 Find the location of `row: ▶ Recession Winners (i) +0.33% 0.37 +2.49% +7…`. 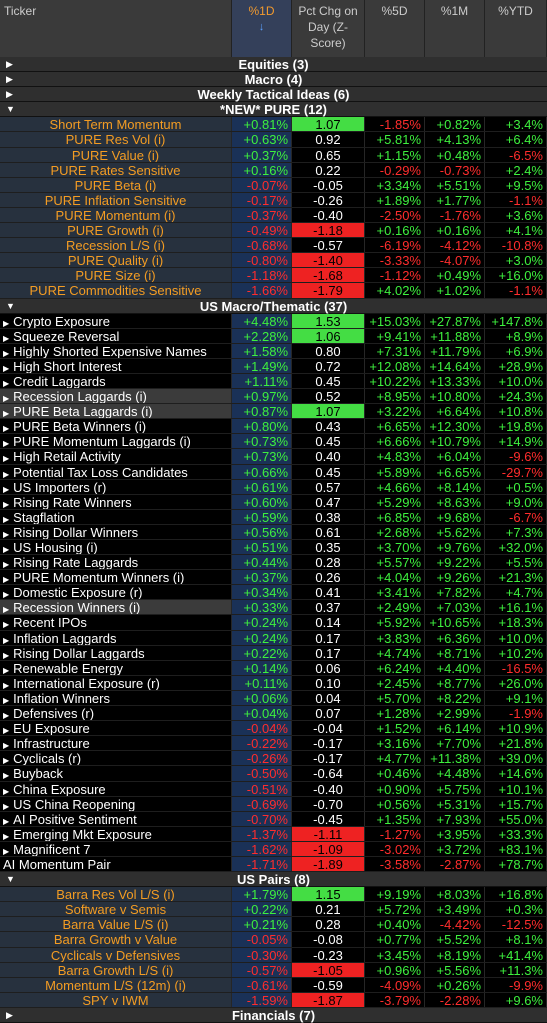

row: ▶ Recession Winners (i) +0.33% 0.37 +2.49% +7… is located at coordinates (273, 608).